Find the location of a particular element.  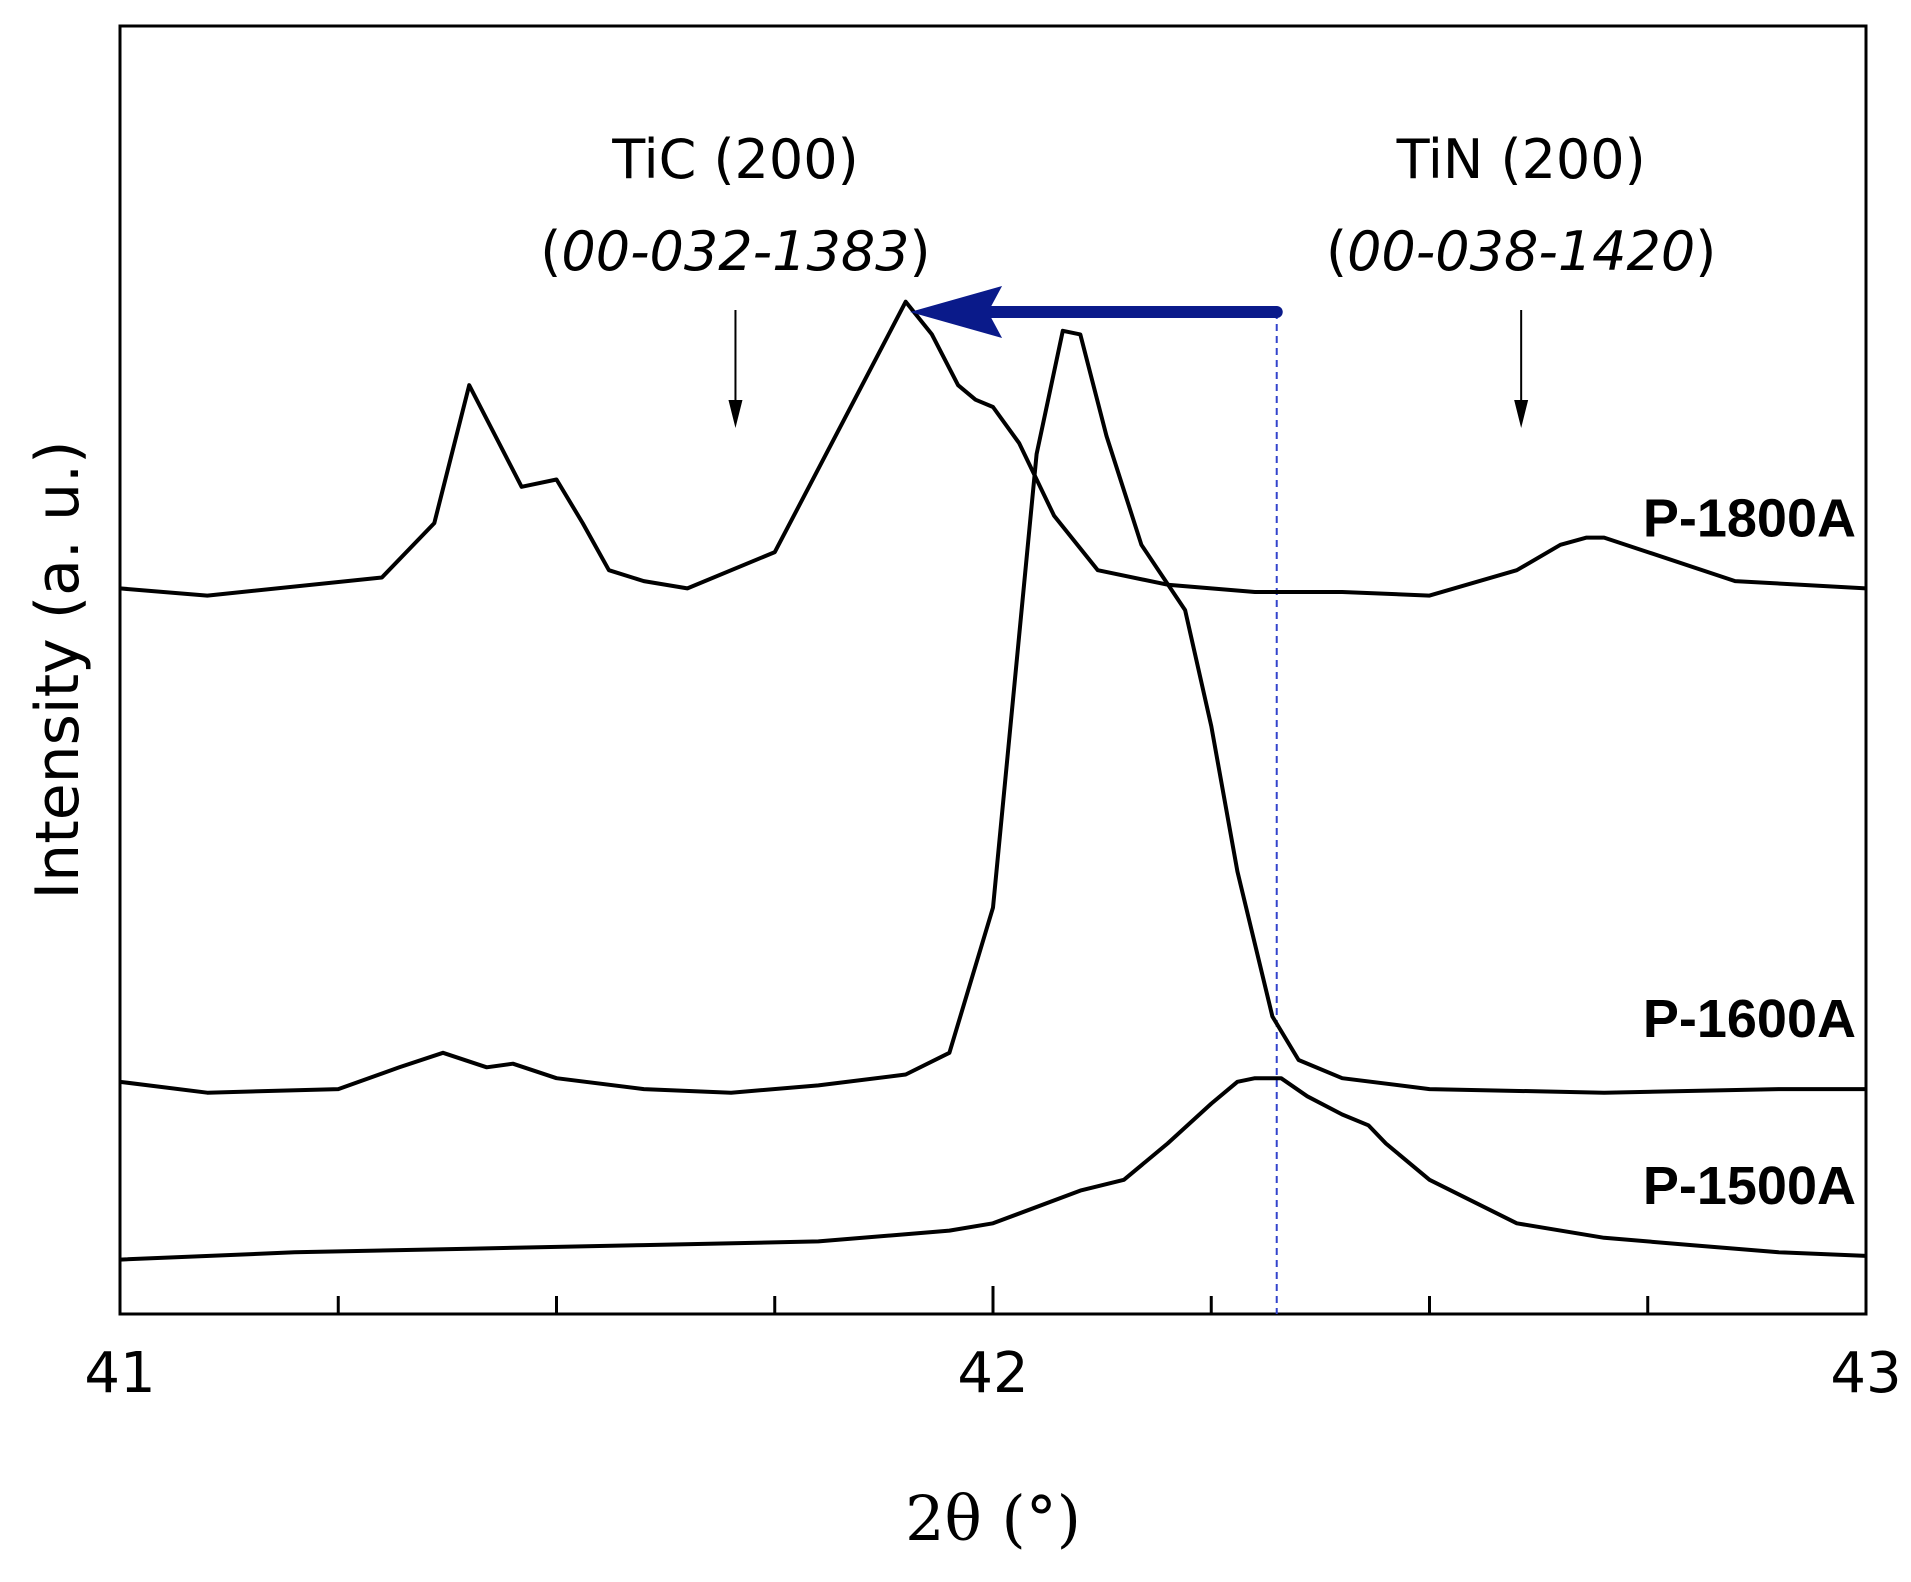

x-tick-label: 43 is located at coordinates (1865, 1373).